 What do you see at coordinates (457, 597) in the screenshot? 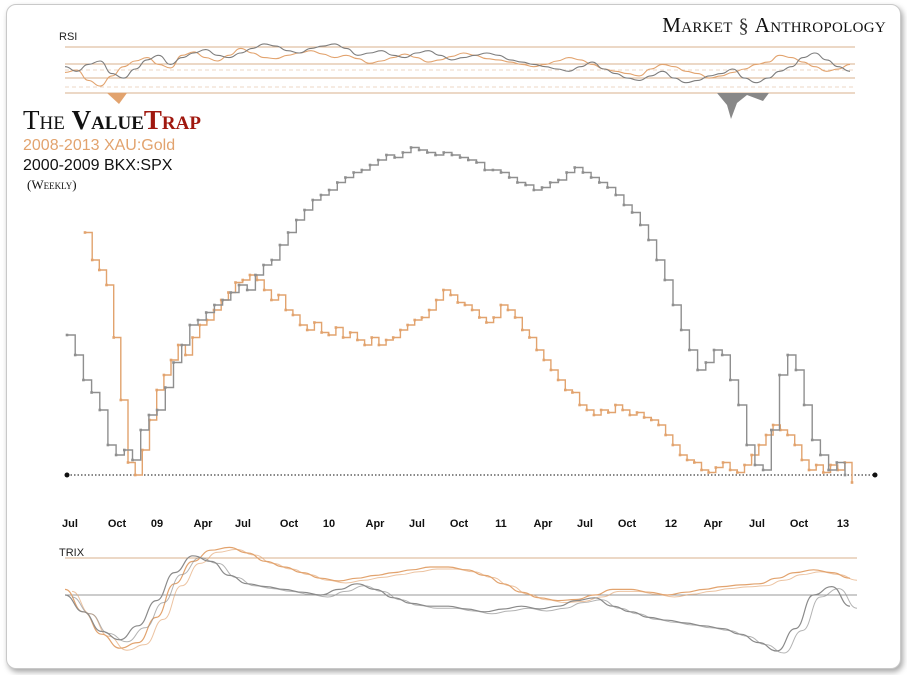
I see `trix-series-line` at bounding box center [457, 597].